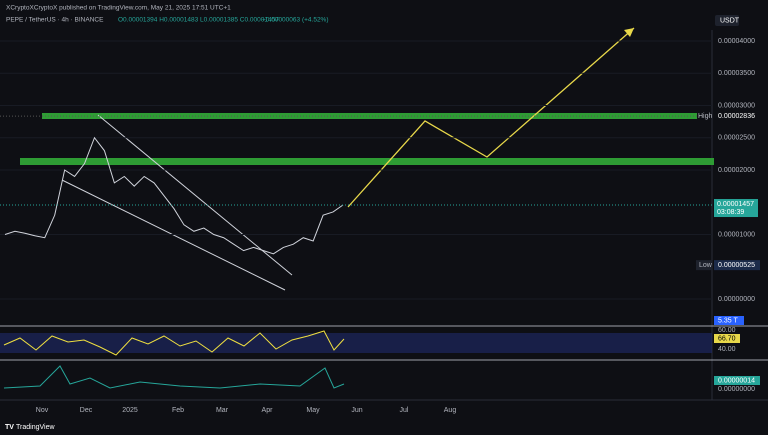  What do you see at coordinates (356, 343) in the screenshot?
I see `rsi-band` at bounding box center [356, 343].